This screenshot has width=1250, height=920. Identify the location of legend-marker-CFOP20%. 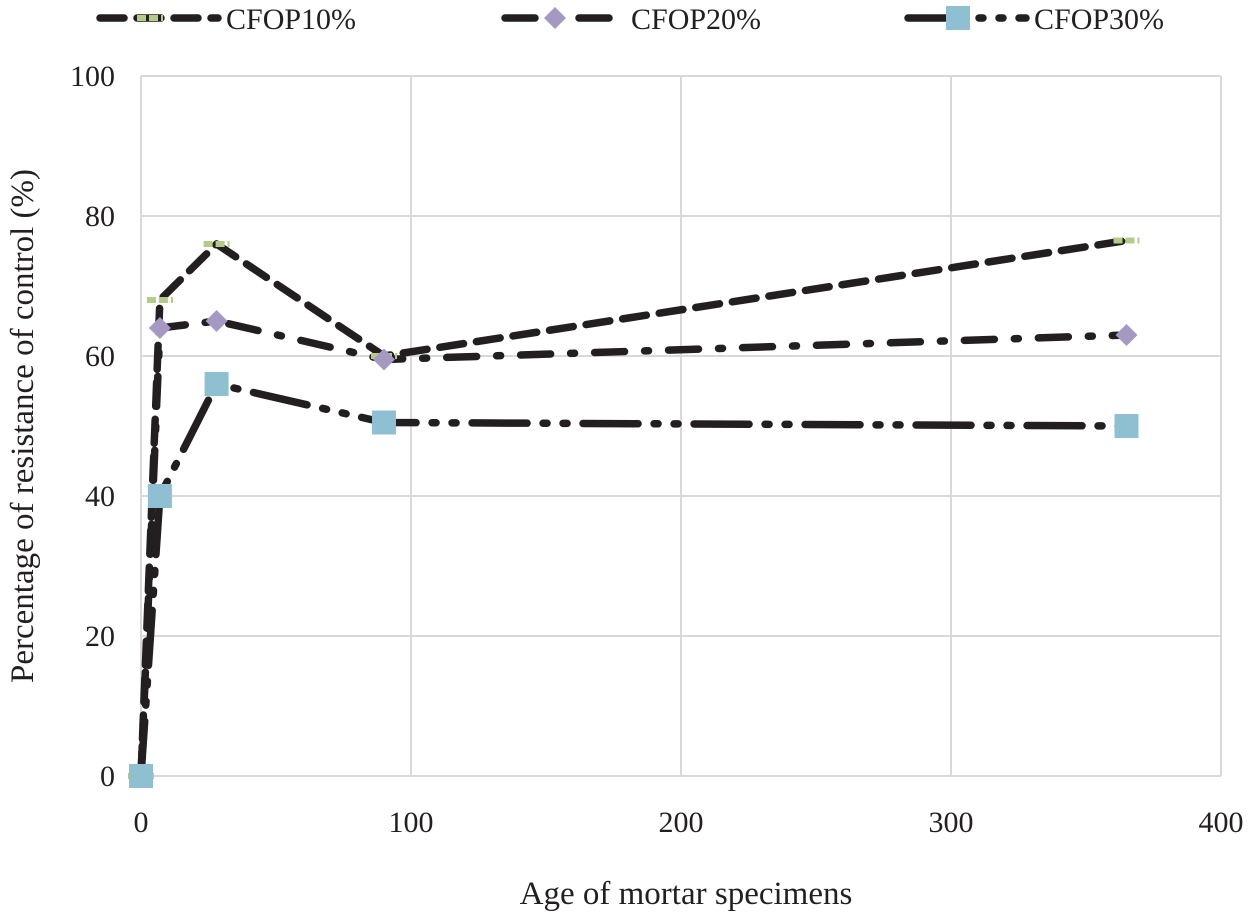
(555, 18).